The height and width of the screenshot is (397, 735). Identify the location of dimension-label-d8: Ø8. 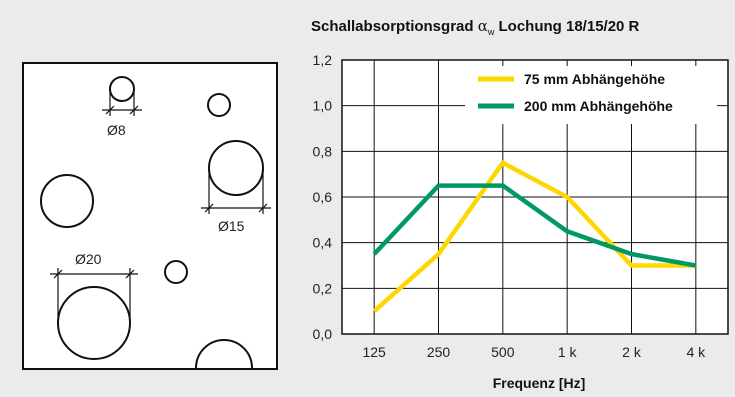
(116, 130).